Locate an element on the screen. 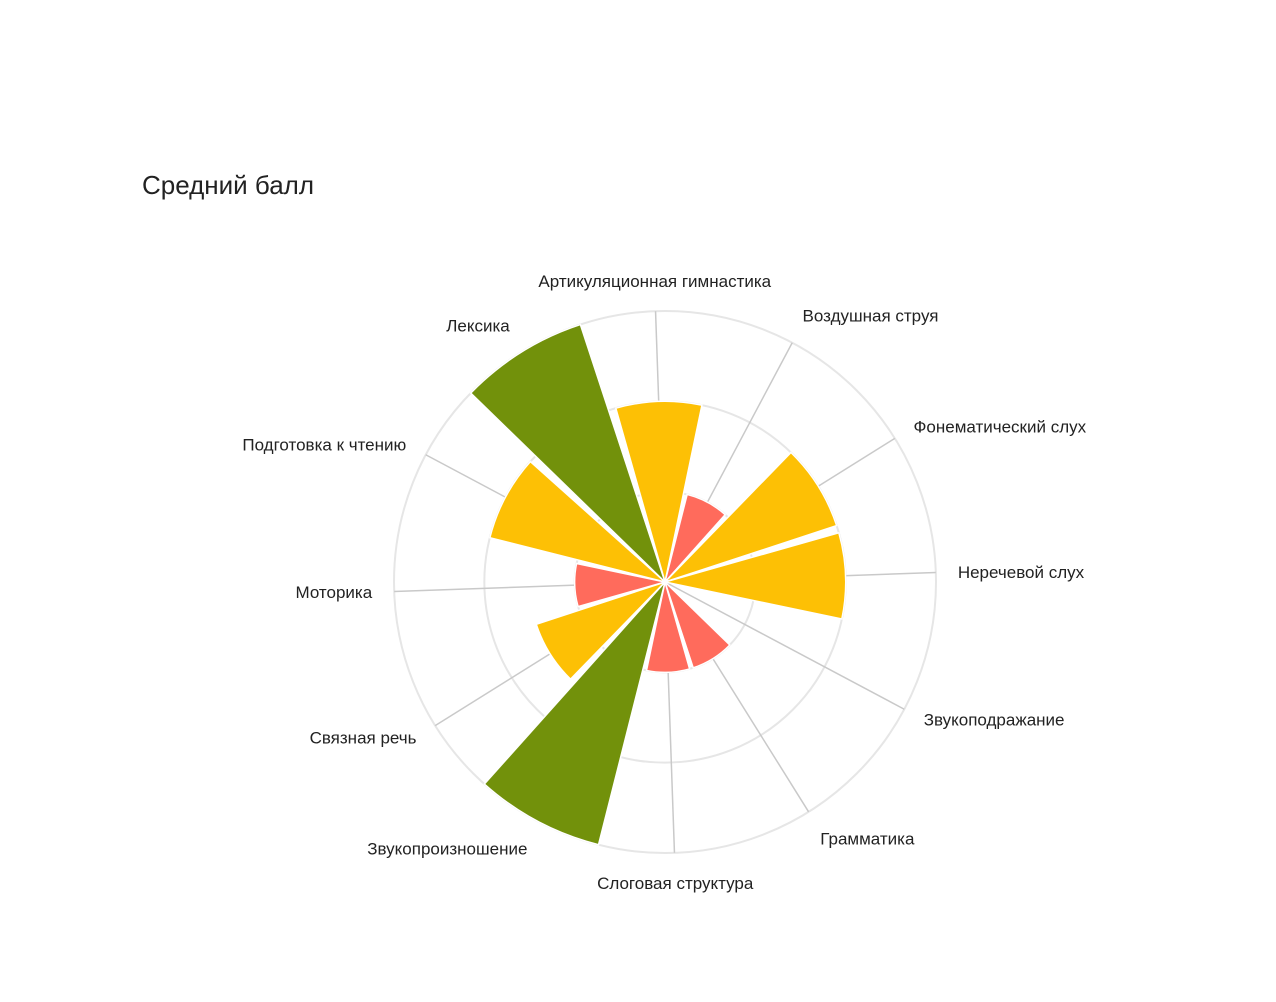  category-label: Слоговая структура is located at coordinates (675, 883).